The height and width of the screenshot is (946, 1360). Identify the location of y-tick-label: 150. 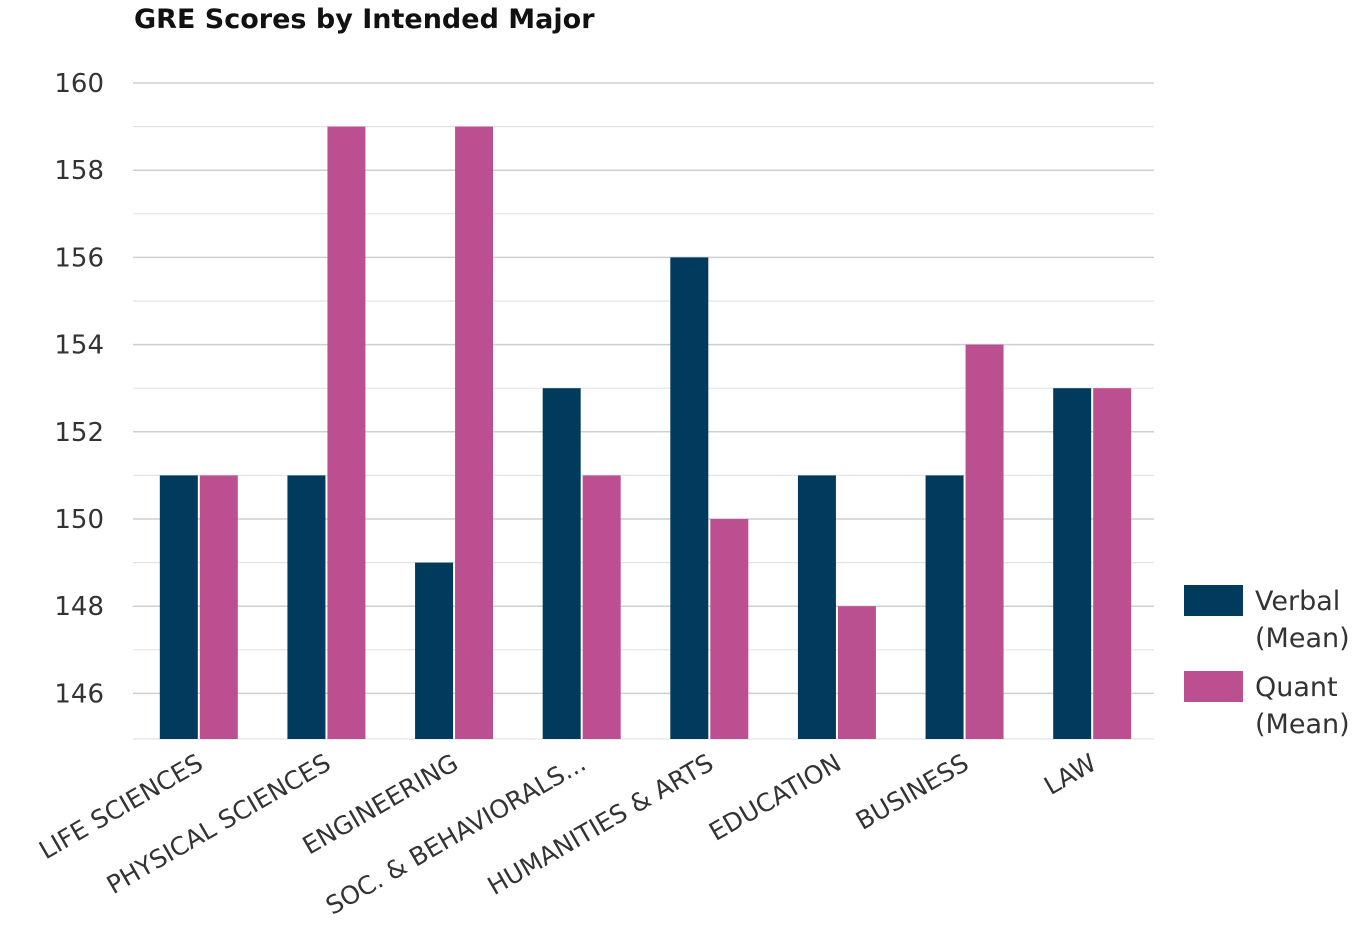
(79, 520).